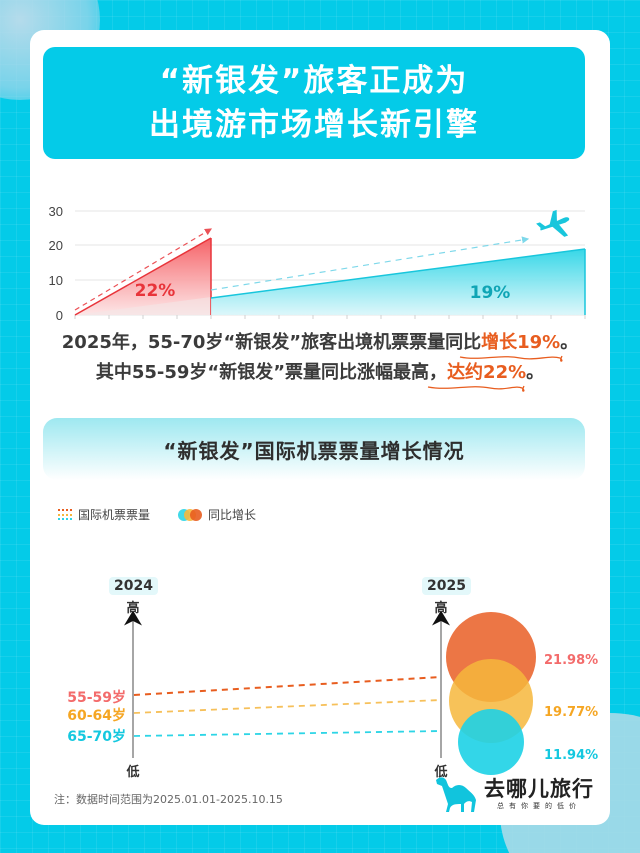 Image resolution: width=640 pixels, height=853 pixels. Describe the element at coordinates (190, 514) in the screenshot. I see `overlapping-circles-icon` at that location.